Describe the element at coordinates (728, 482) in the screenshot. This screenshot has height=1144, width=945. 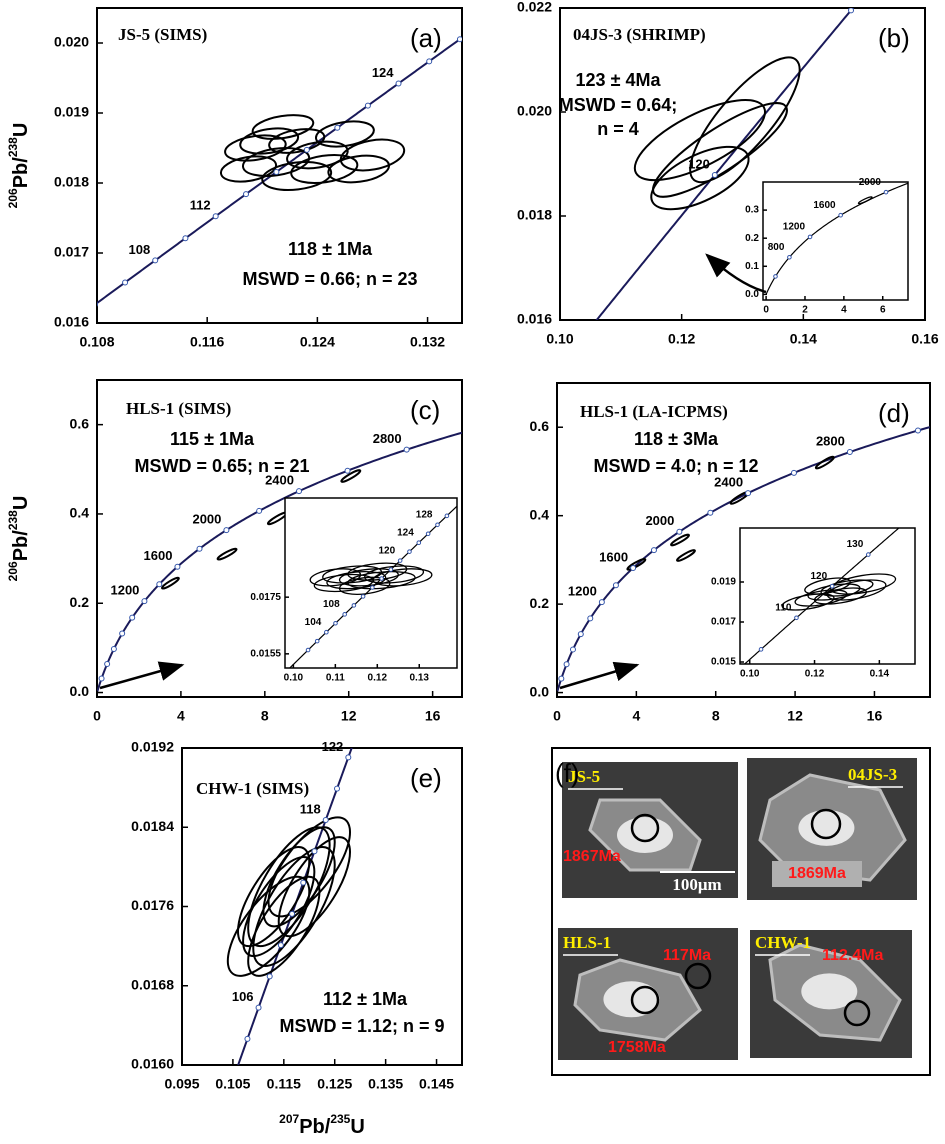
I see `age-label: 2400` at that location.